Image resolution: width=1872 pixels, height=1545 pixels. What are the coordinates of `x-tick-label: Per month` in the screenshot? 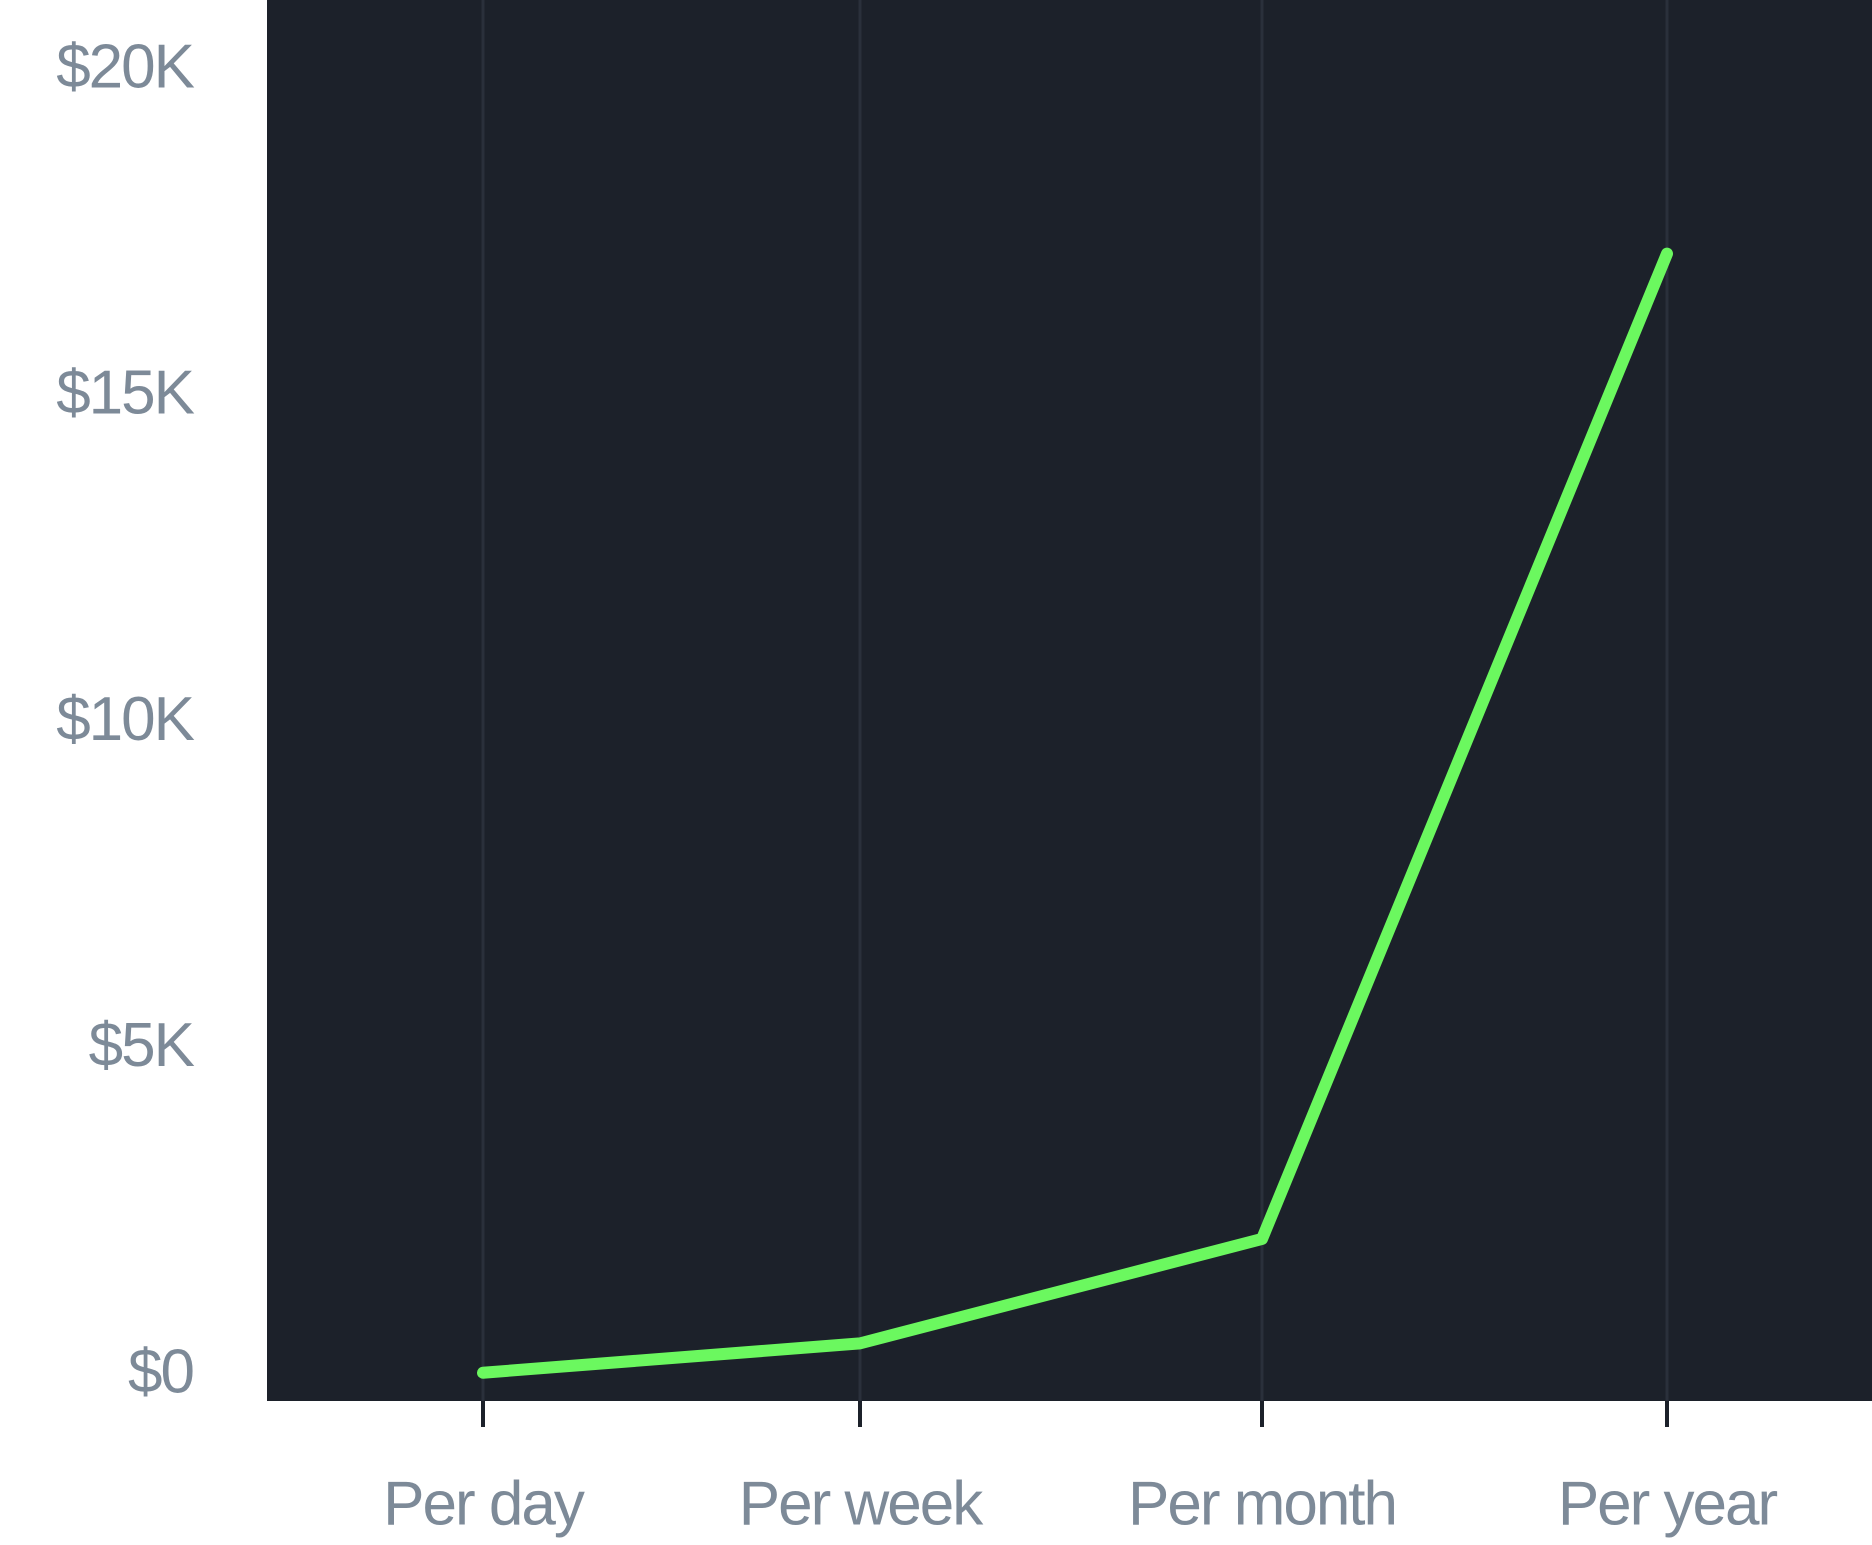 It's located at (1262, 1503).